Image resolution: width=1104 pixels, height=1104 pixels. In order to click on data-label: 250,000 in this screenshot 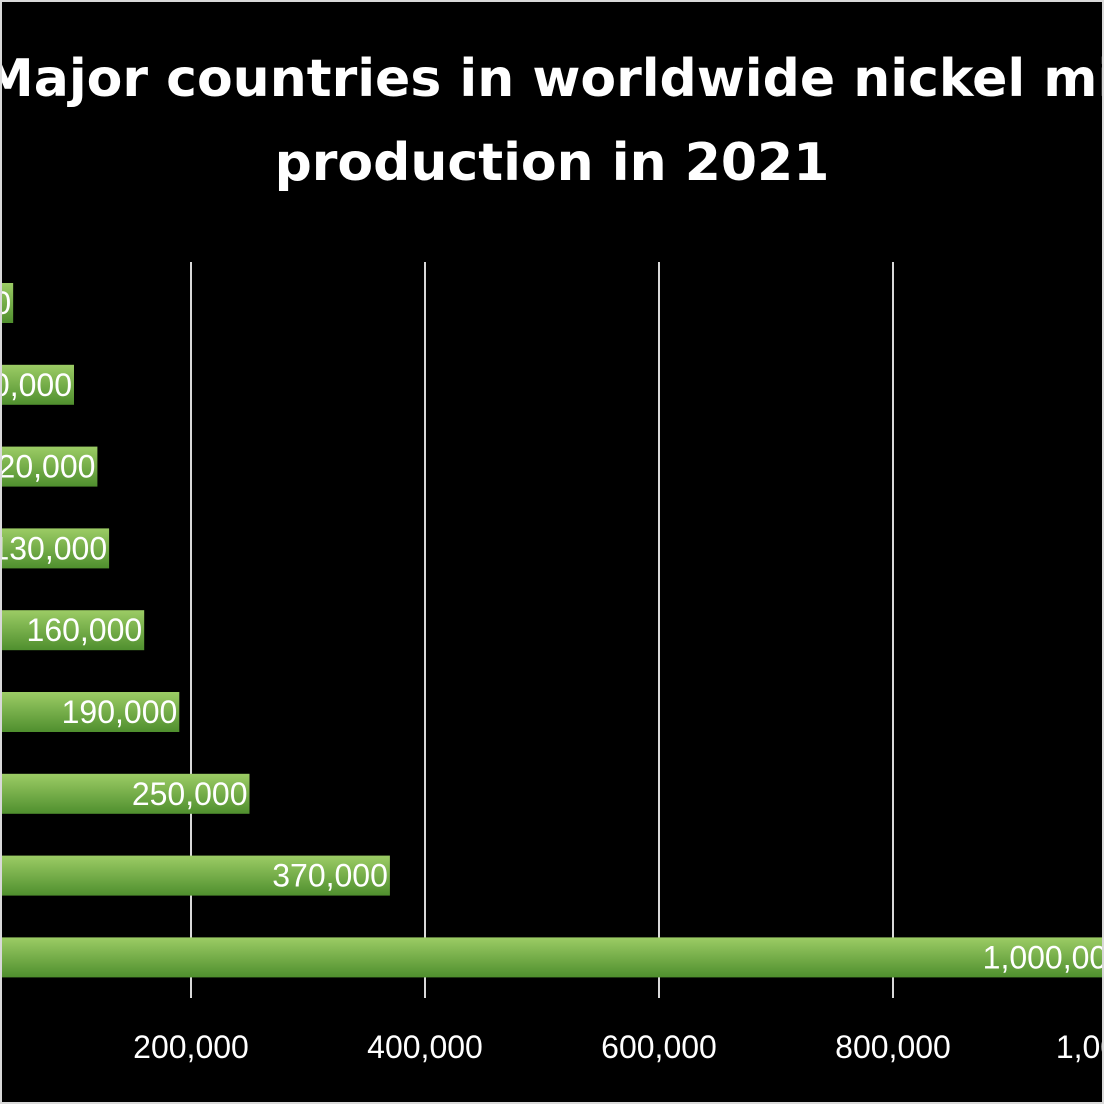, I will do `click(190, 794)`.